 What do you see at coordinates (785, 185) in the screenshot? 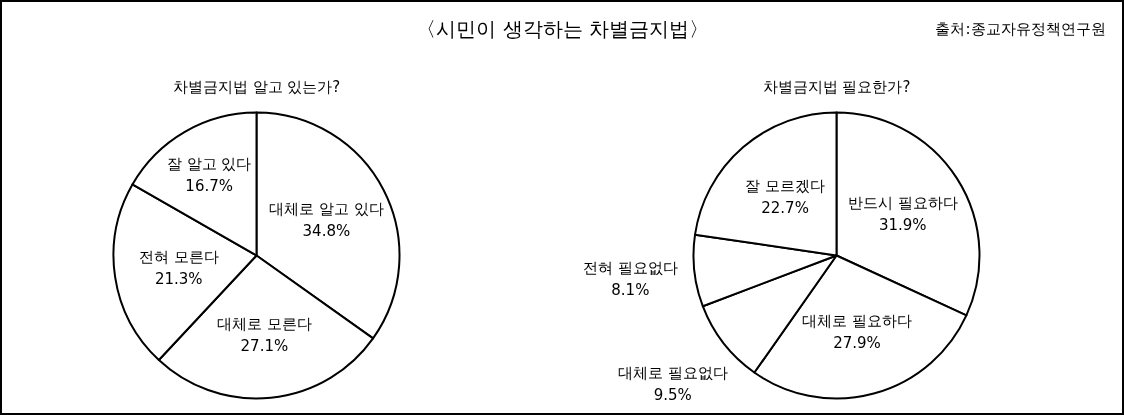
I see `slice-label: 잘 모르겠다` at bounding box center [785, 185].